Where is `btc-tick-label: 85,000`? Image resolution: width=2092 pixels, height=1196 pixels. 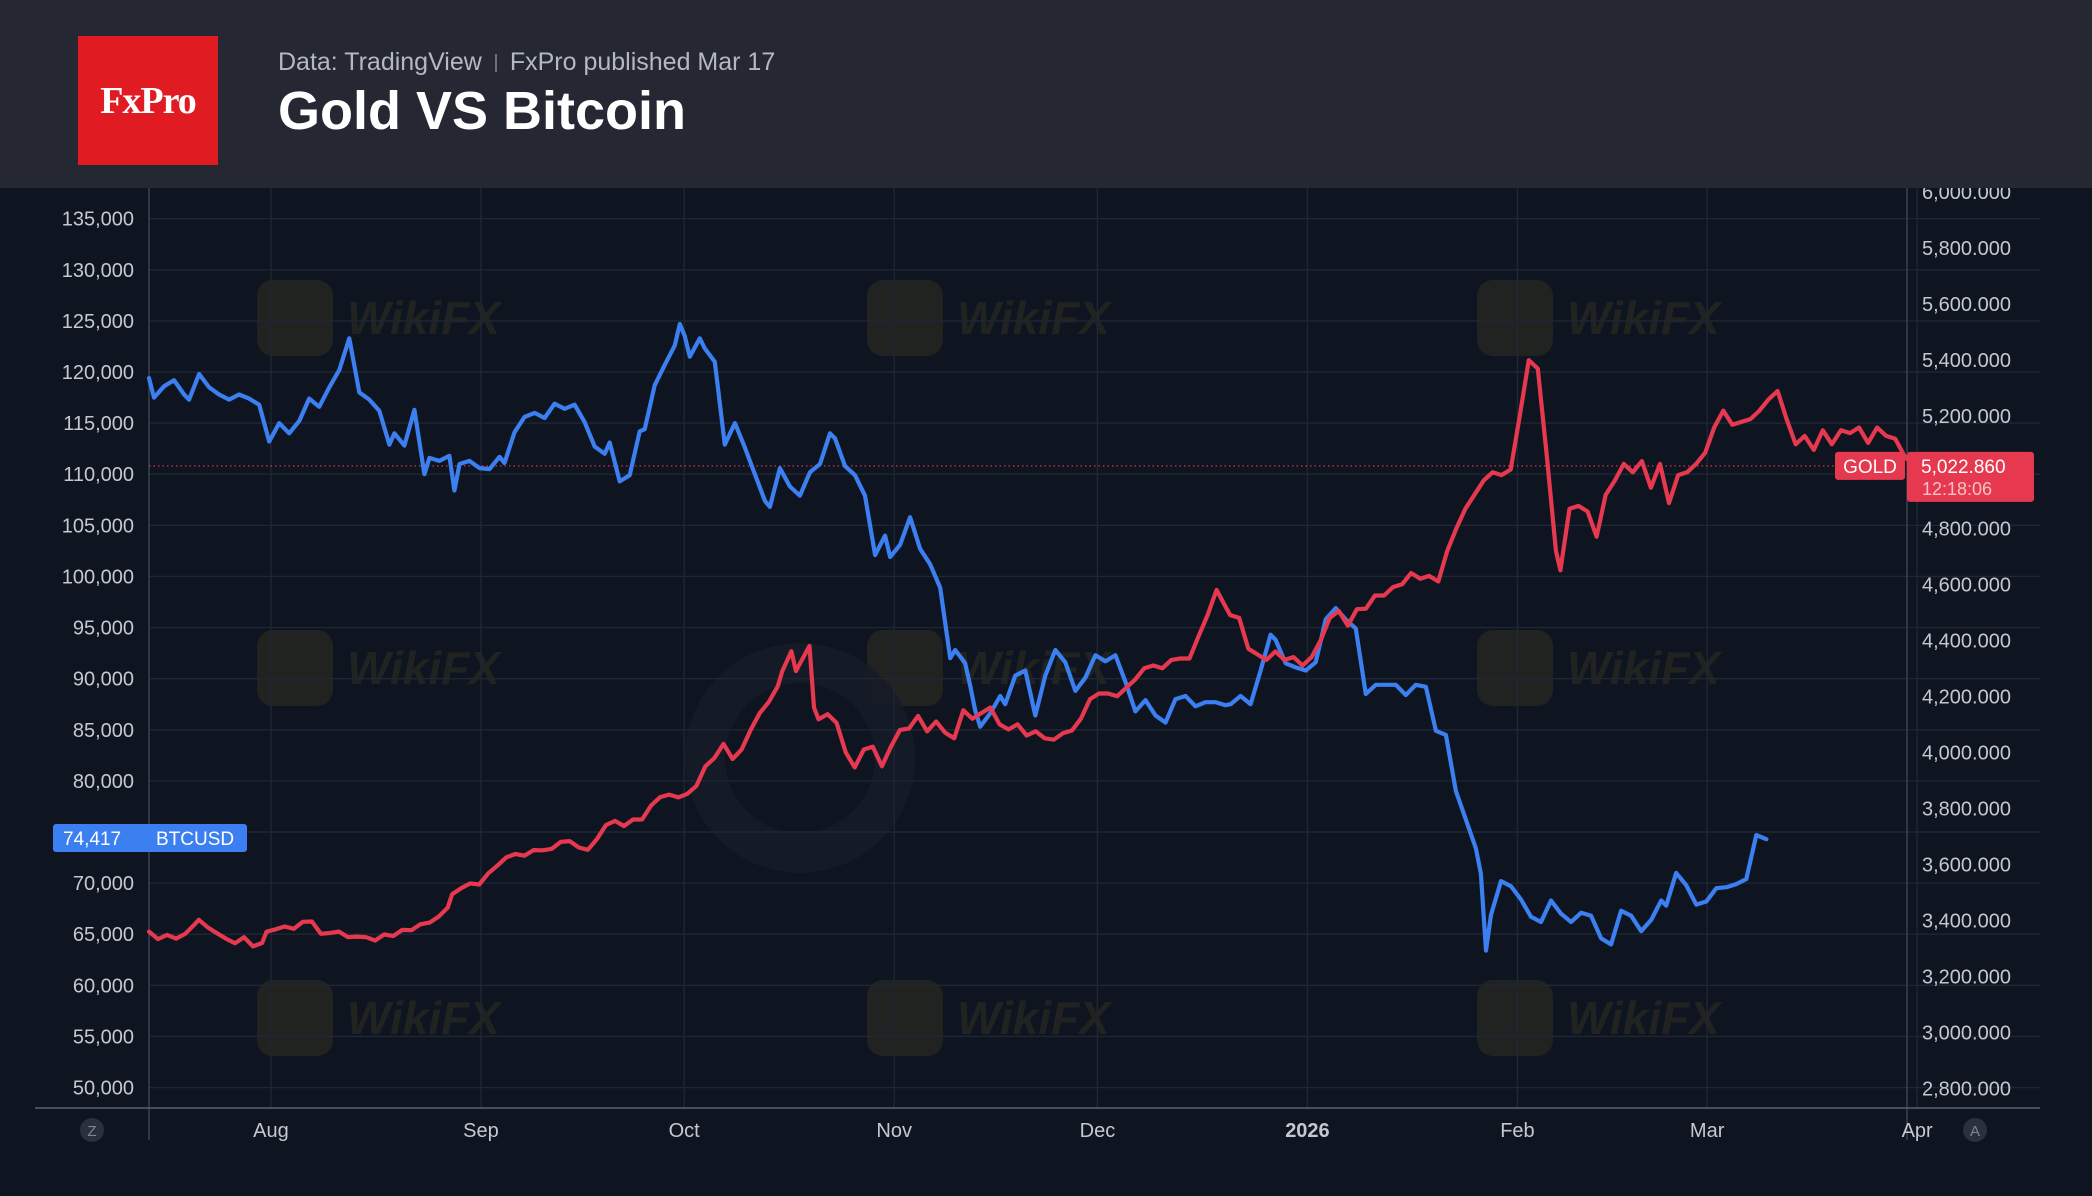
btc-tick-label: 85,000 is located at coordinates (103, 731).